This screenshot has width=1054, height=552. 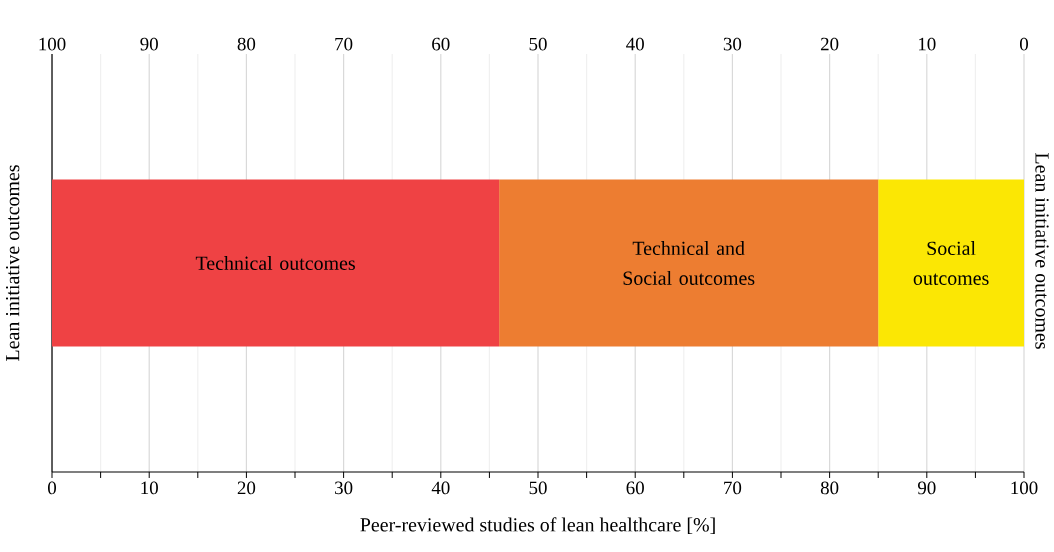 I want to click on x2-tick-label: 60, so click(x=441, y=44).